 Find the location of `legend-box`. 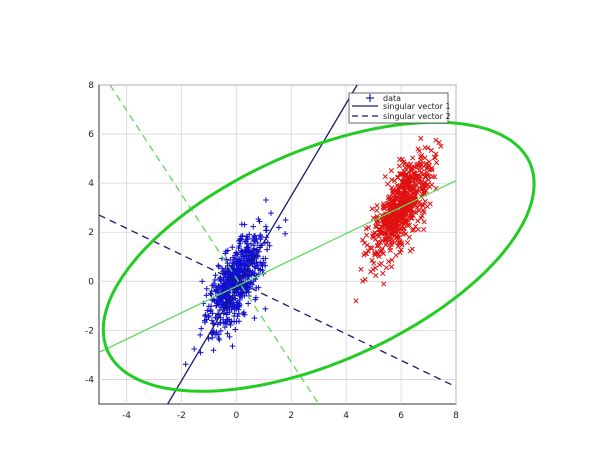

legend-box is located at coordinates (398, 108).